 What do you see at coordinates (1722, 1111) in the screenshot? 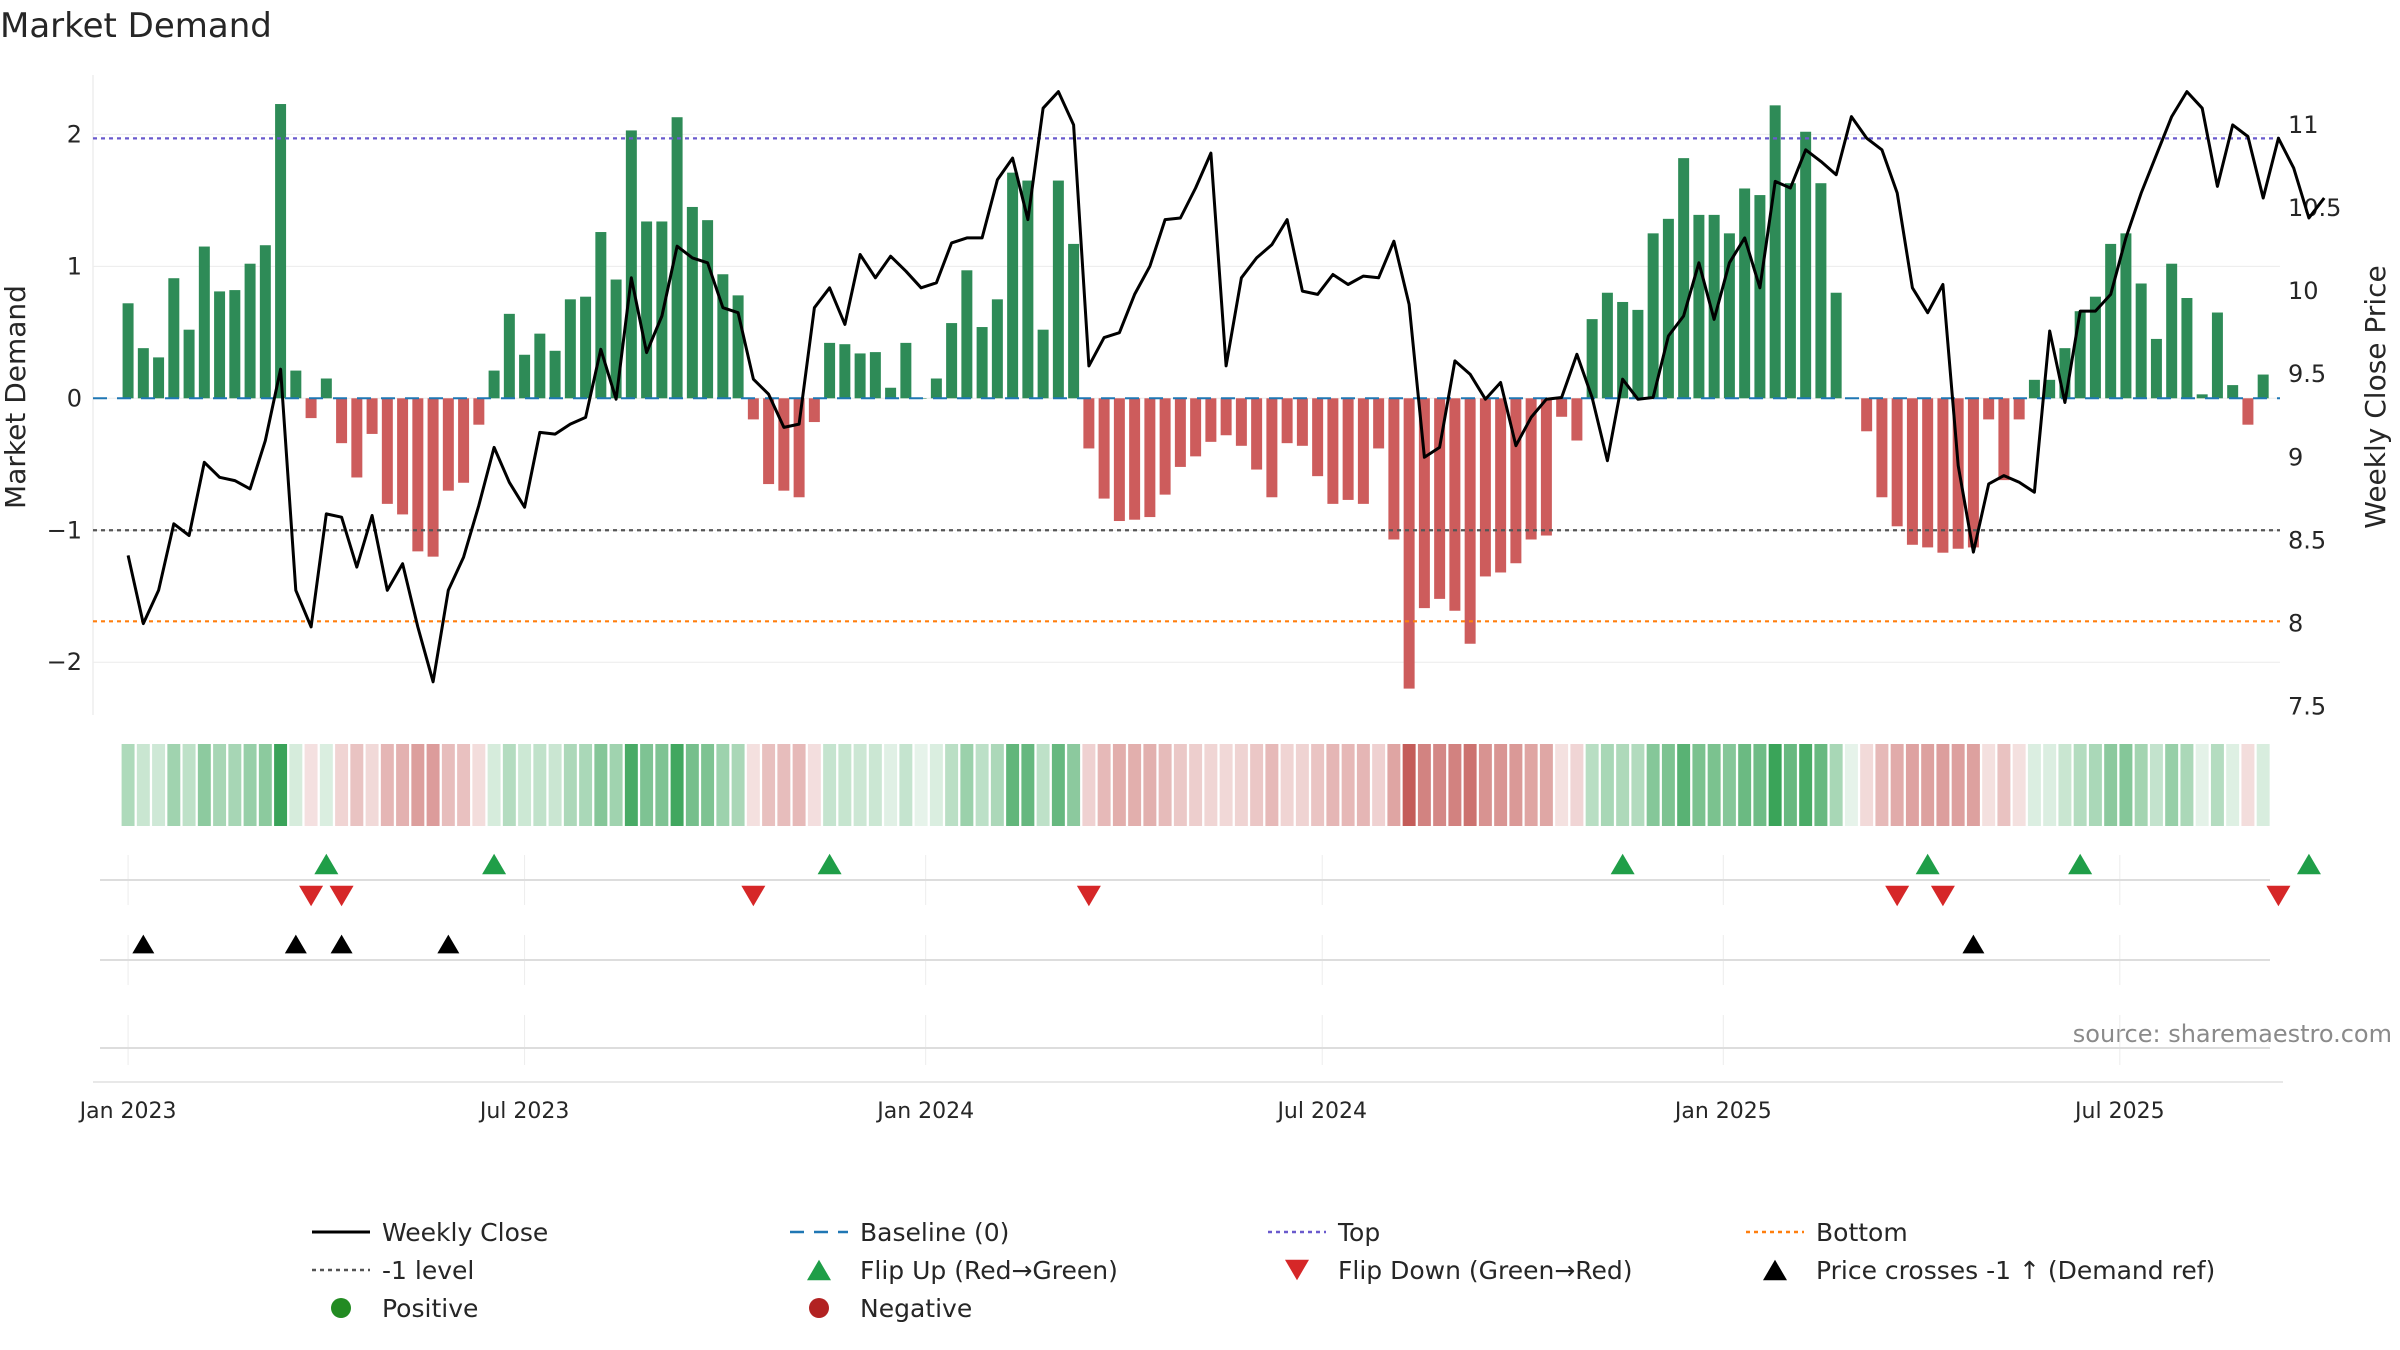
I see `x-tick-label: Jan 2025` at bounding box center [1722, 1111].